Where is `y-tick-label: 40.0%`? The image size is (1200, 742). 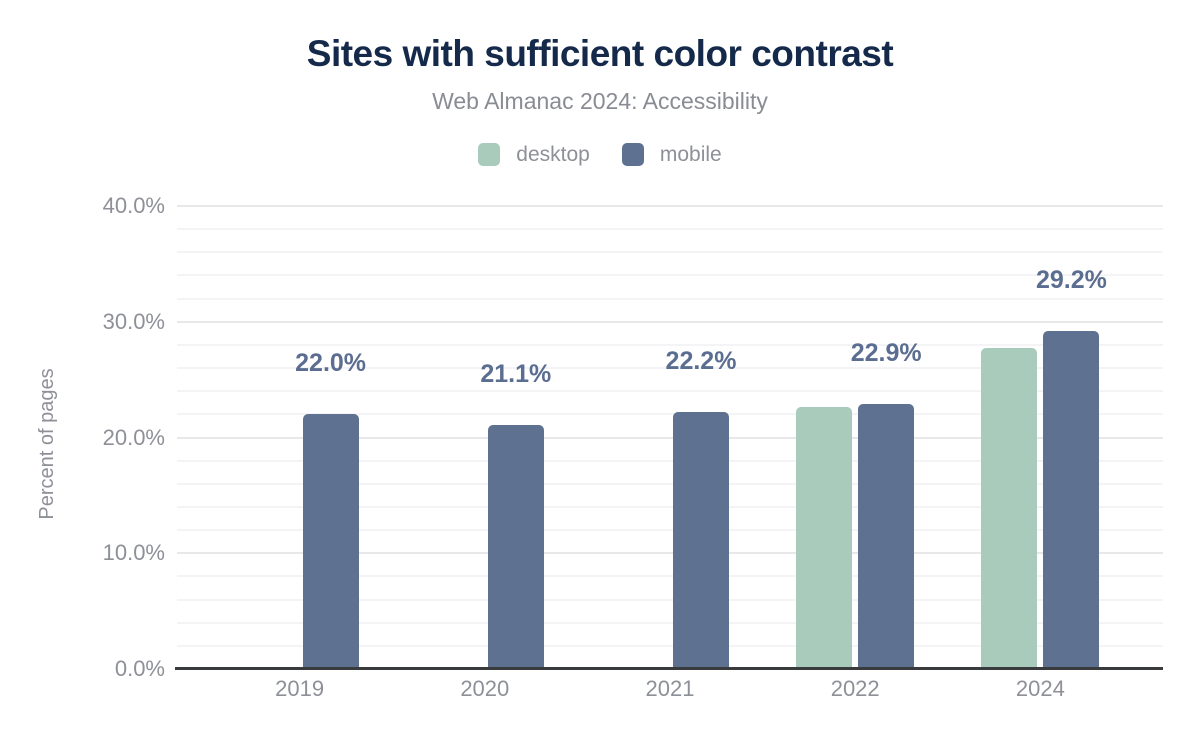 y-tick-label: 40.0% is located at coordinates (133, 205).